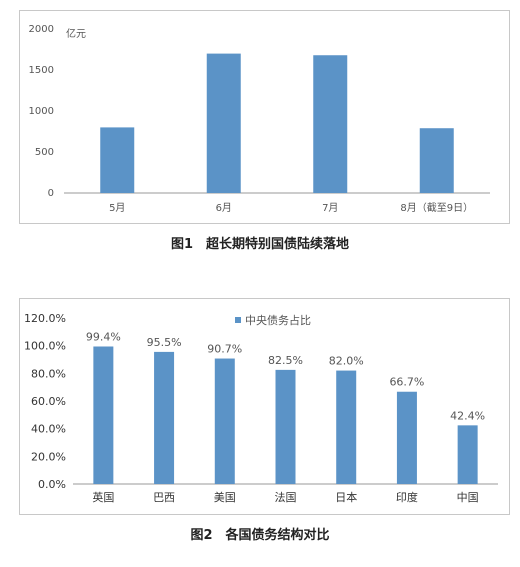  What do you see at coordinates (224, 208) in the screenshot?
I see `x-tick-label: 6月` at bounding box center [224, 208].